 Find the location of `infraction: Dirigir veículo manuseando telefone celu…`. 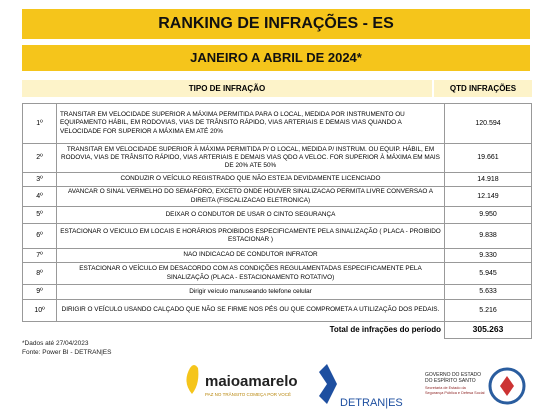

infraction: Dirigir veículo manuseando telefone celu… is located at coordinates (250, 292).